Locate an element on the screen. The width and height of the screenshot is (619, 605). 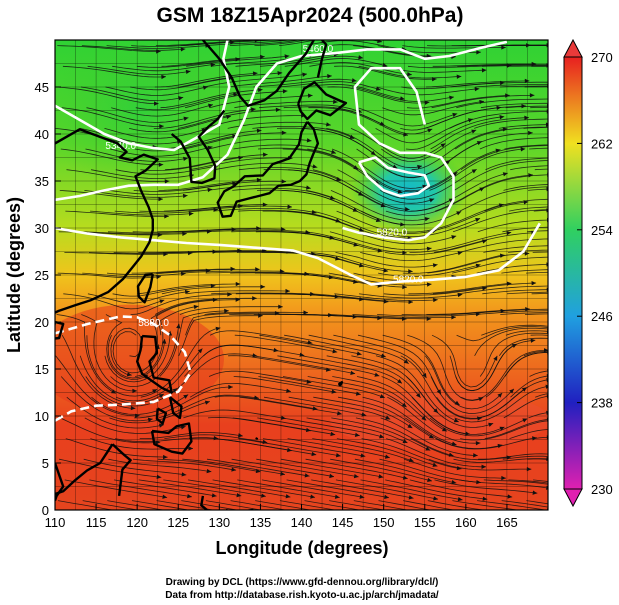
coastline is located at coordinates (204, 502).